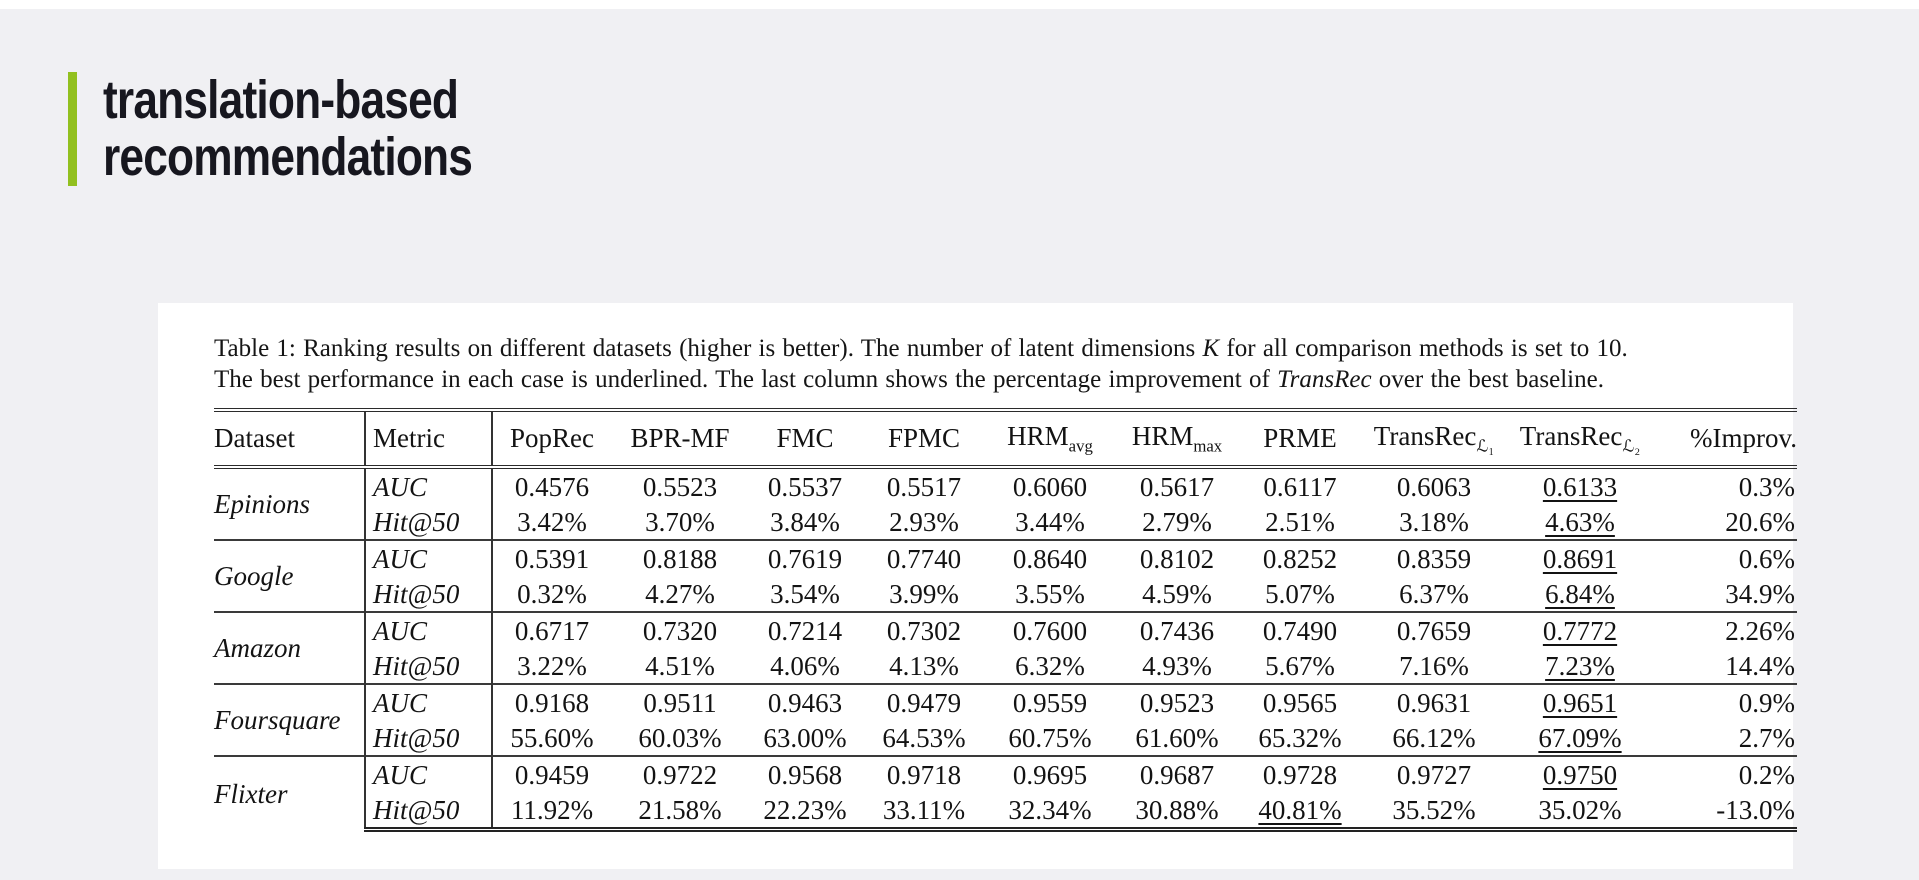 Image resolution: width=1919 pixels, height=880 pixels. I want to click on caption-text: over the best baseline., so click(1487, 379).